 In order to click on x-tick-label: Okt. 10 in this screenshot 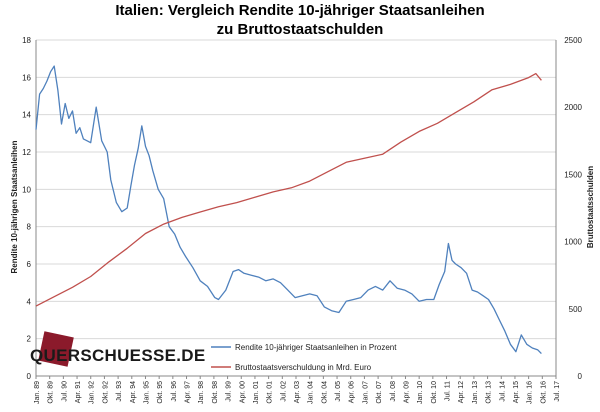, I will do `click(434, 392)`.